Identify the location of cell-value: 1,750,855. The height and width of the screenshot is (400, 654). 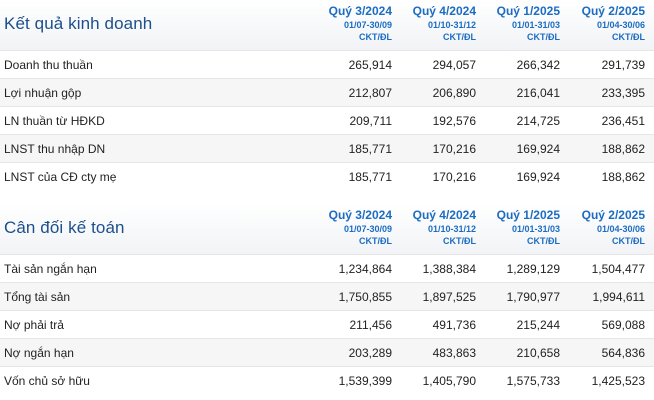
(365, 297).